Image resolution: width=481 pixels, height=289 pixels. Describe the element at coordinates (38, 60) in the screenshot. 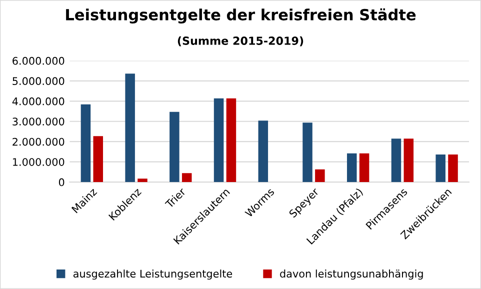

I see `y-tick-label: 6.000.000` at that location.